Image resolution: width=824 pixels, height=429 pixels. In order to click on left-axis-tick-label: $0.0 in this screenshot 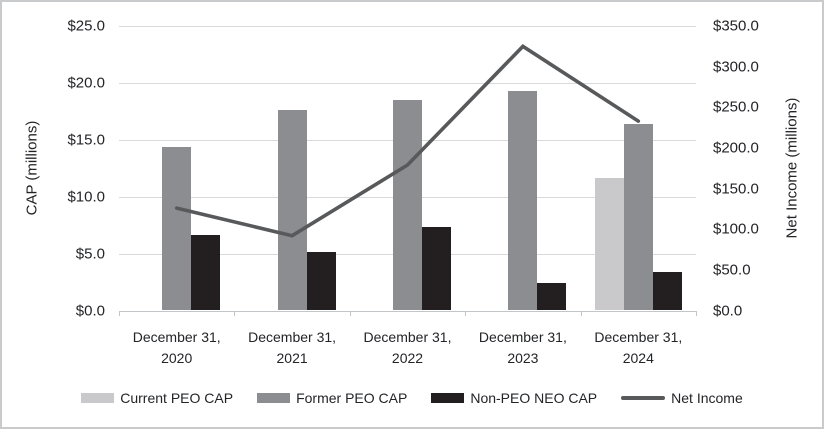, I will do `click(90, 310)`.